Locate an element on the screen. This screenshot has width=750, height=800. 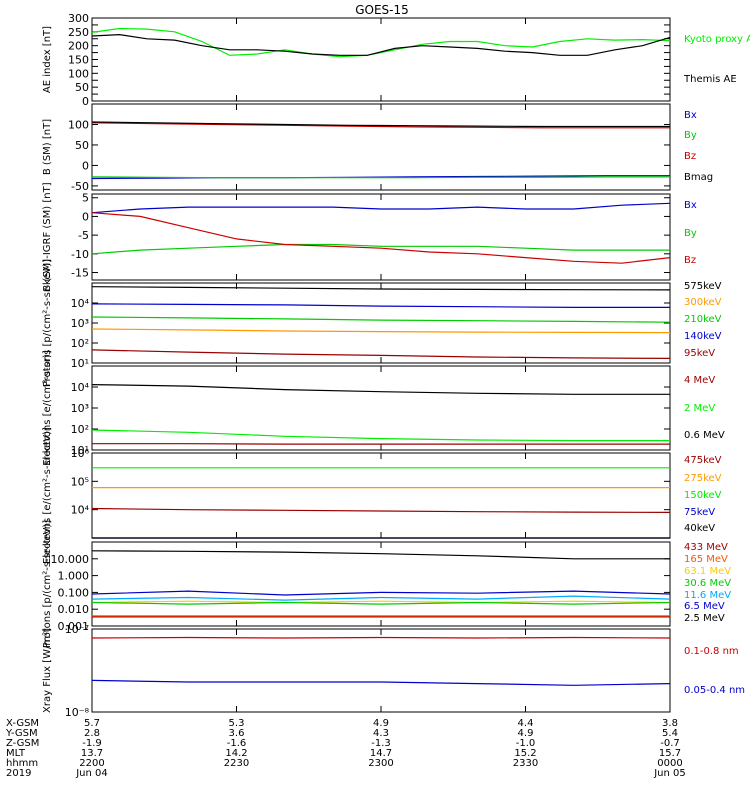
legend-entry: Kyoto proxy AE is located at coordinates (717, 39).